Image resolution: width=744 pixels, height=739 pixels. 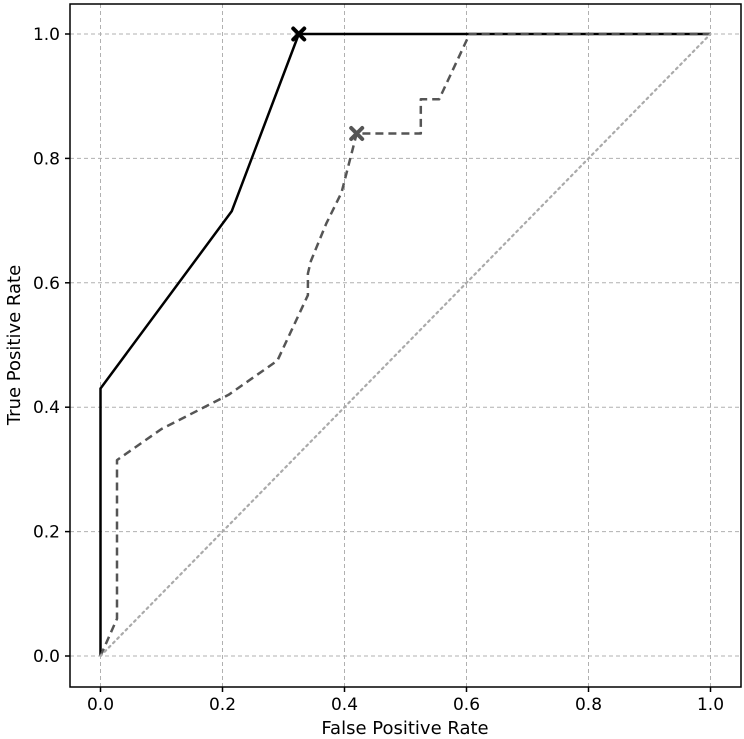 I want to click on series-dashed-marker, so click(x=357, y=134).